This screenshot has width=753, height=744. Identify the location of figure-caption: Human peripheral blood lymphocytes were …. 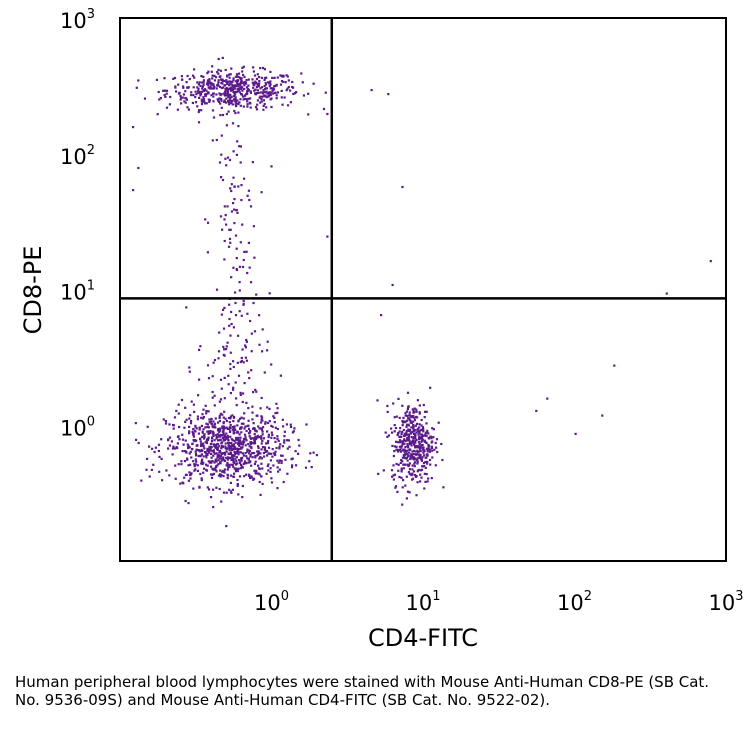
(362, 691).